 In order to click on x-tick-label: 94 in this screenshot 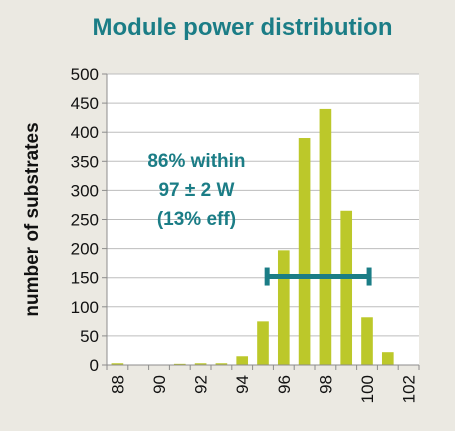, I will do `click(242, 384)`.